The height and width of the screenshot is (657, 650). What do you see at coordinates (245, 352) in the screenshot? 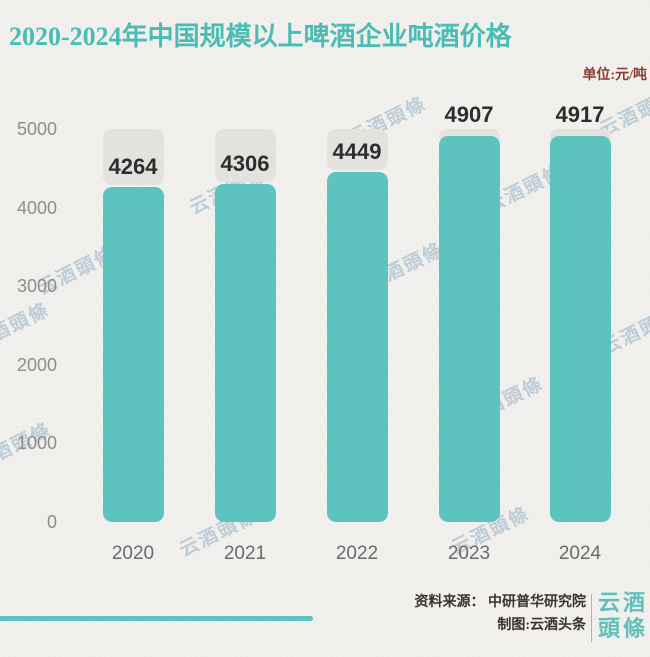
I see `bar-2021` at bounding box center [245, 352].